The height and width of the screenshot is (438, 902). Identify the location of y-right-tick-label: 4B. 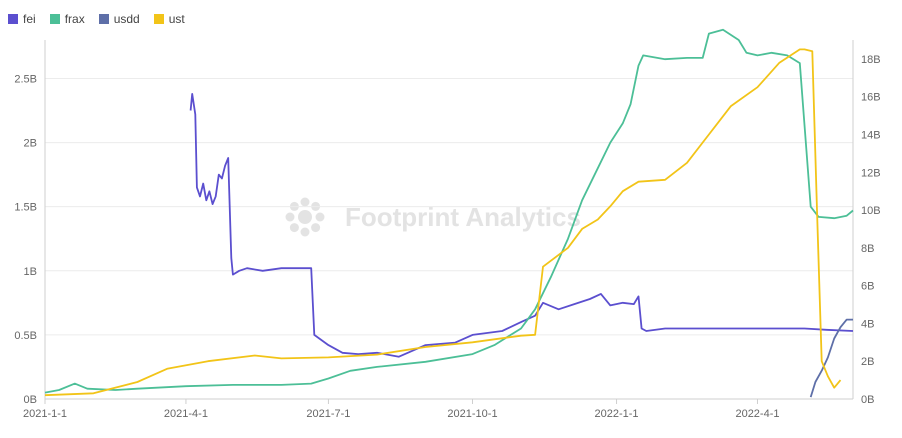
(867, 324).